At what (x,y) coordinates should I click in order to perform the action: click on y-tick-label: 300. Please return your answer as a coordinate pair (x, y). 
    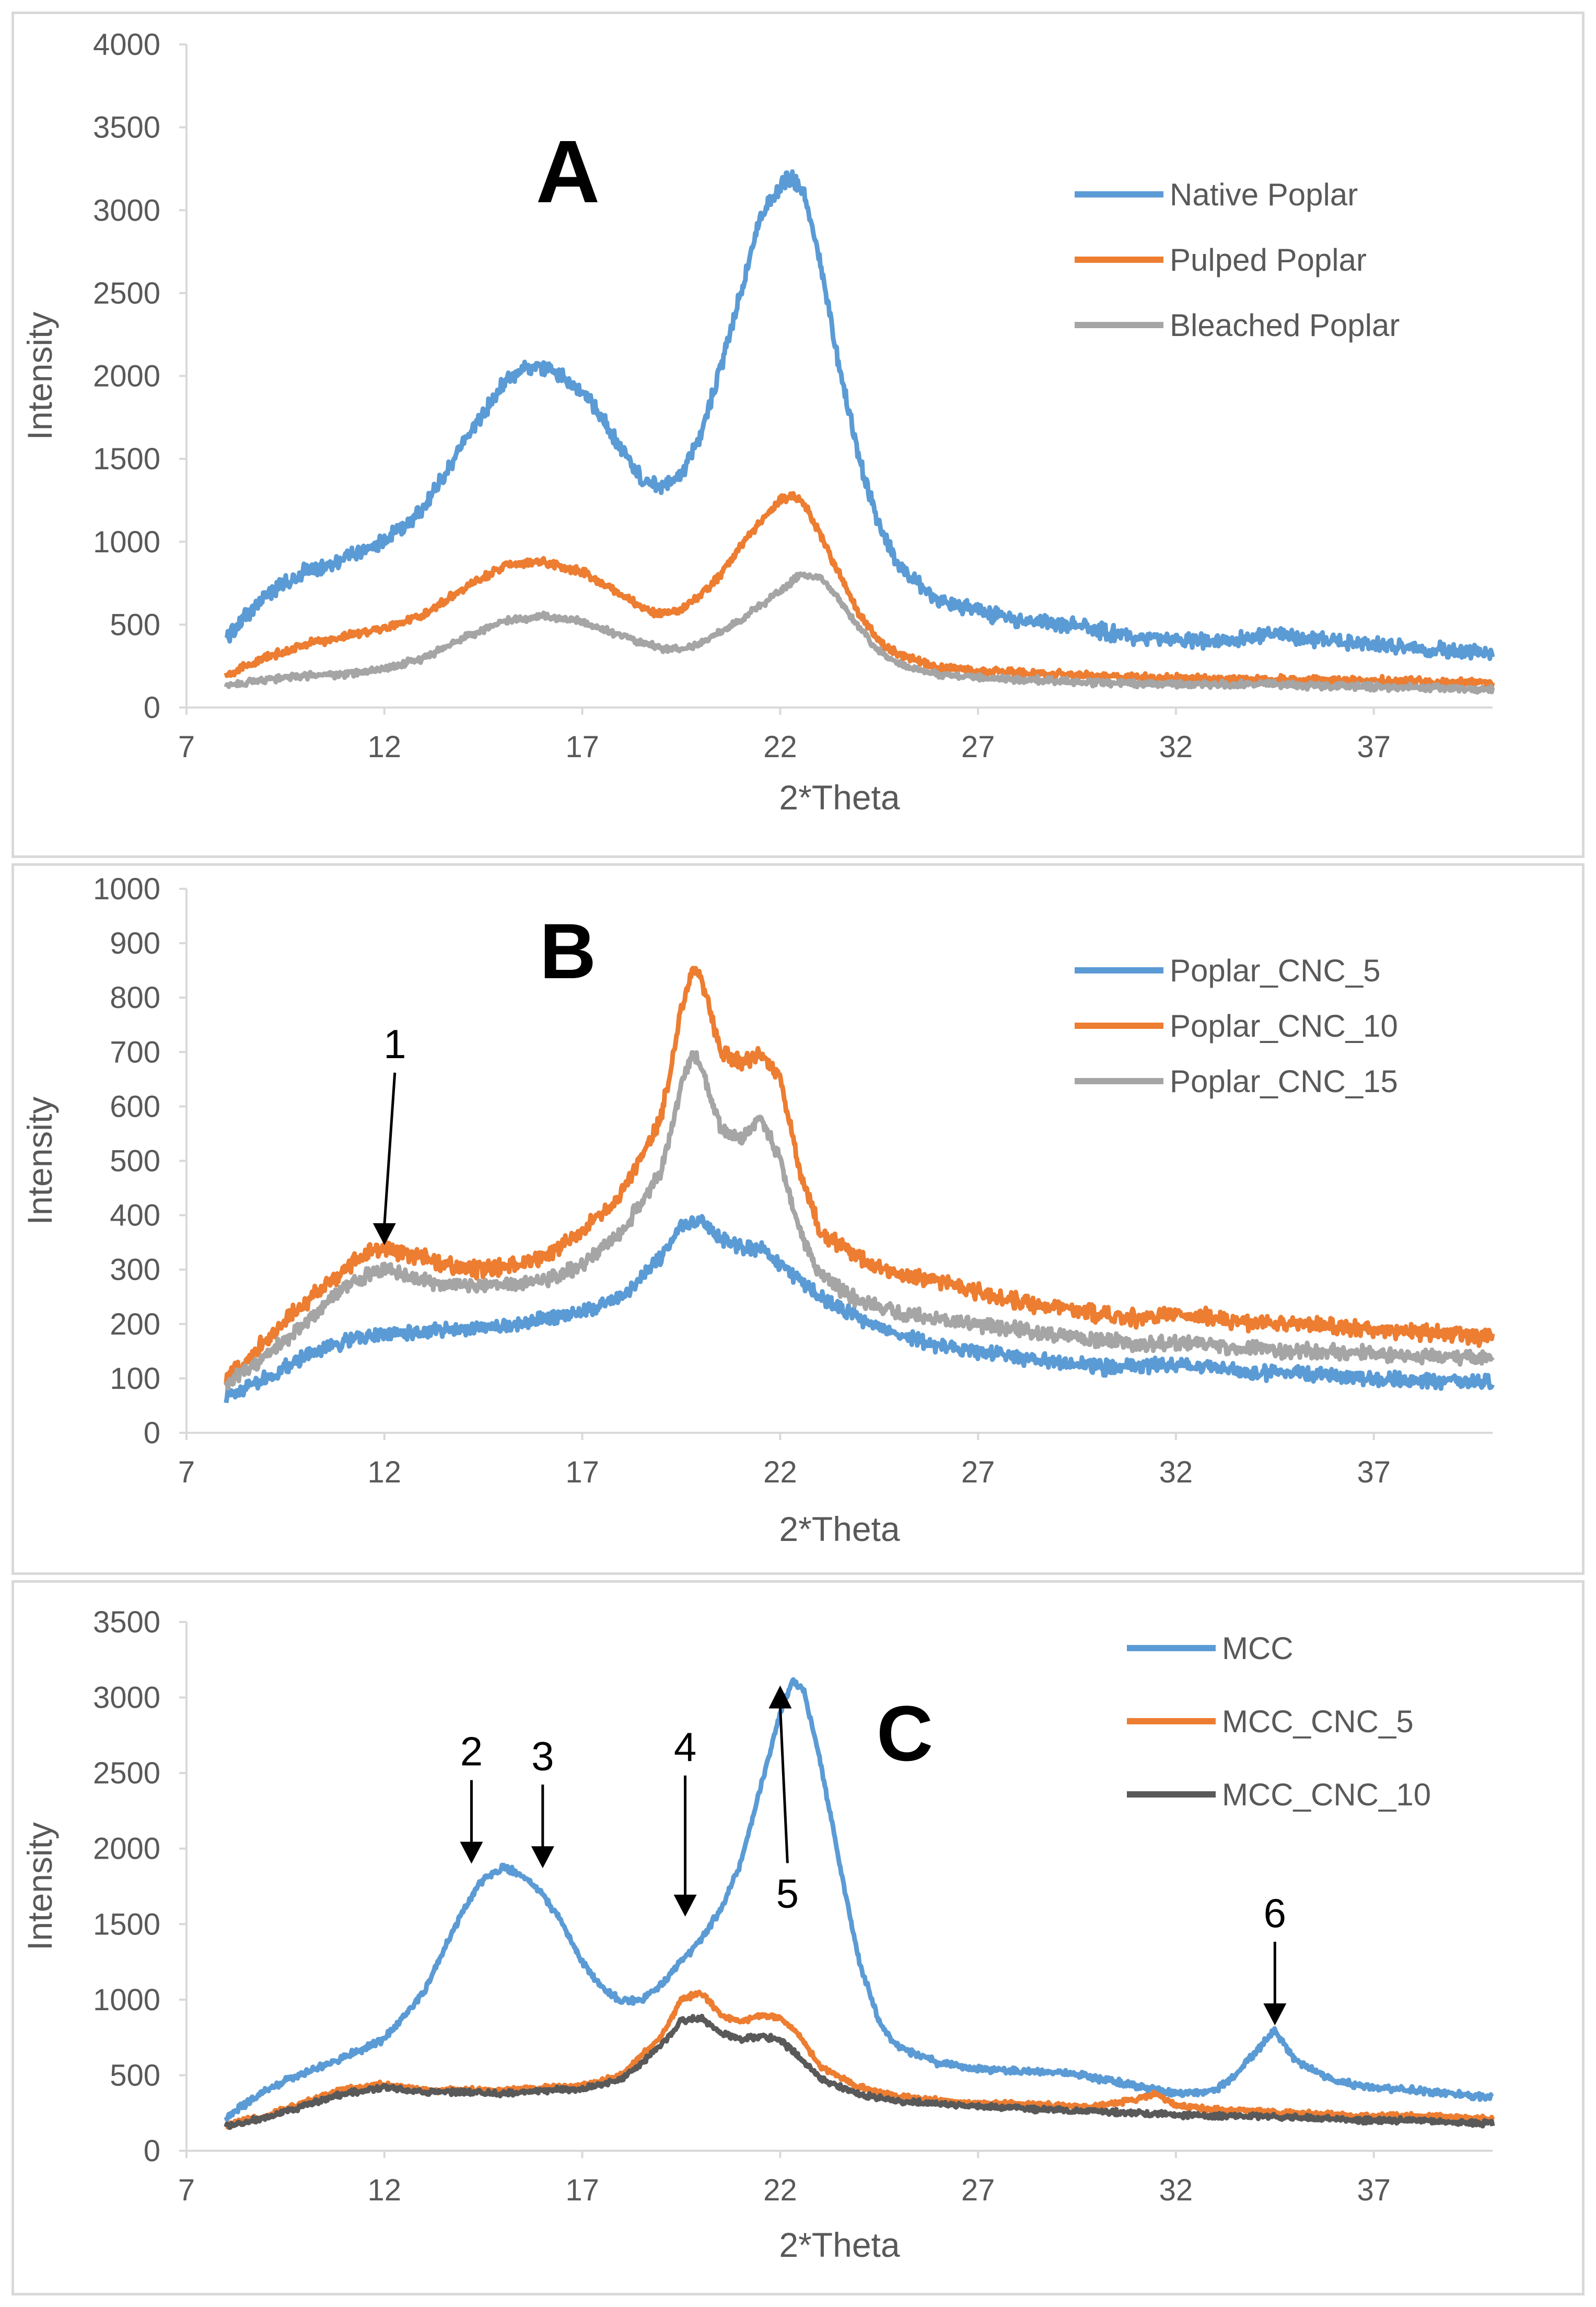
    Looking at the image, I should click on (135, 1270).